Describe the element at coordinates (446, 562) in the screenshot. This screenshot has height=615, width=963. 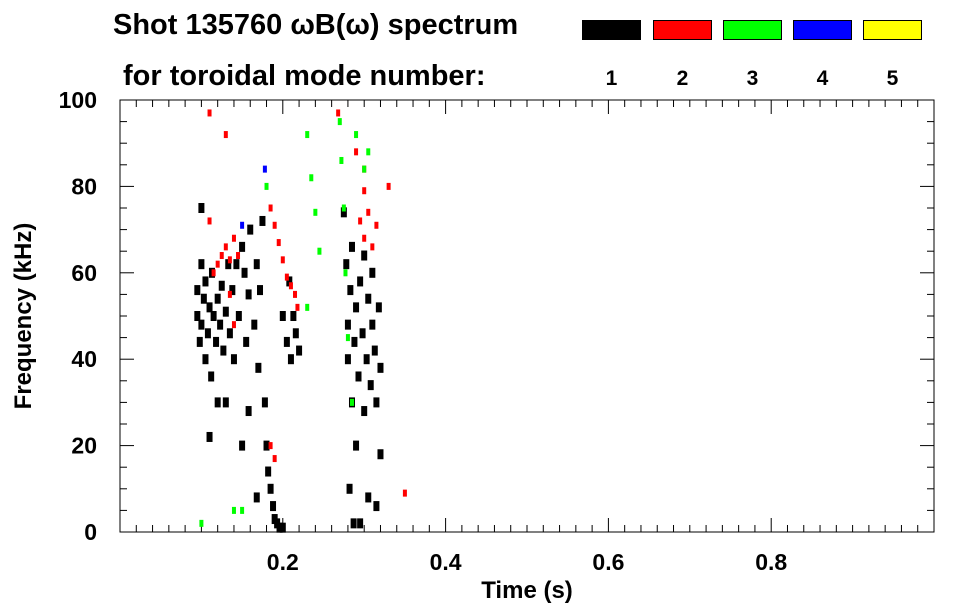
I see `x-tick-label: 0.4` at that location.